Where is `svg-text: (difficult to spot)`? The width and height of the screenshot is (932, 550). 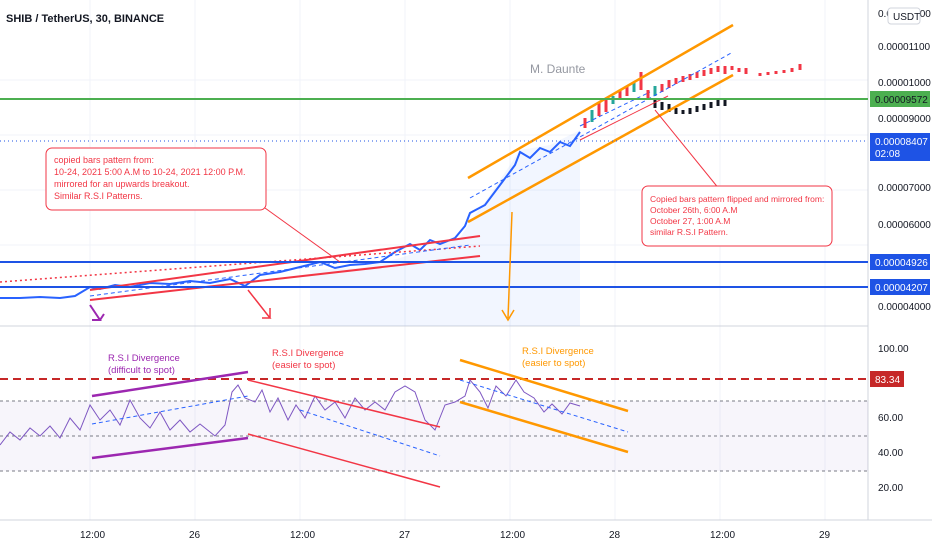
svg-text: (difficult to spot) is located at coordinates (141, 370).